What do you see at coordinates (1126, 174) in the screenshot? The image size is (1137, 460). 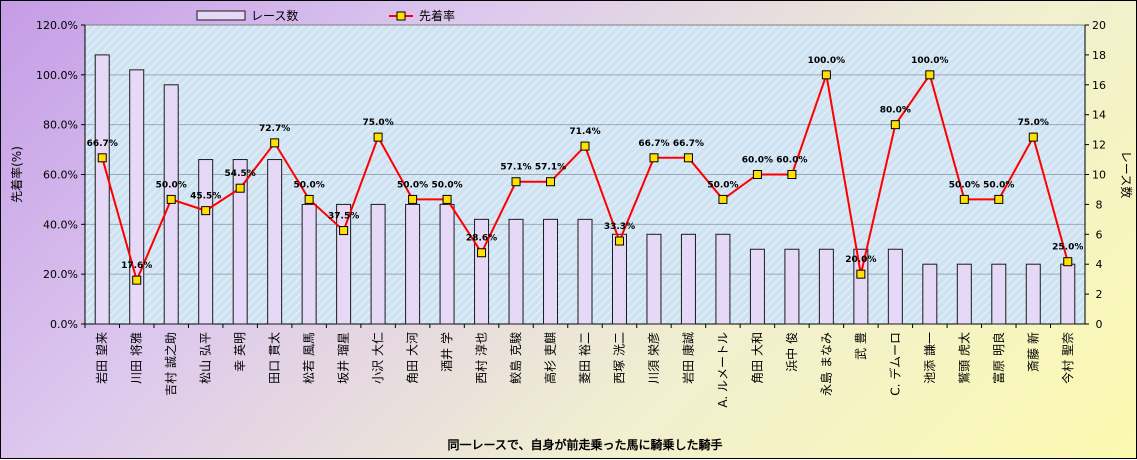 I see `y-axis-right-title: レース数` at bounding box center [1126, 174].